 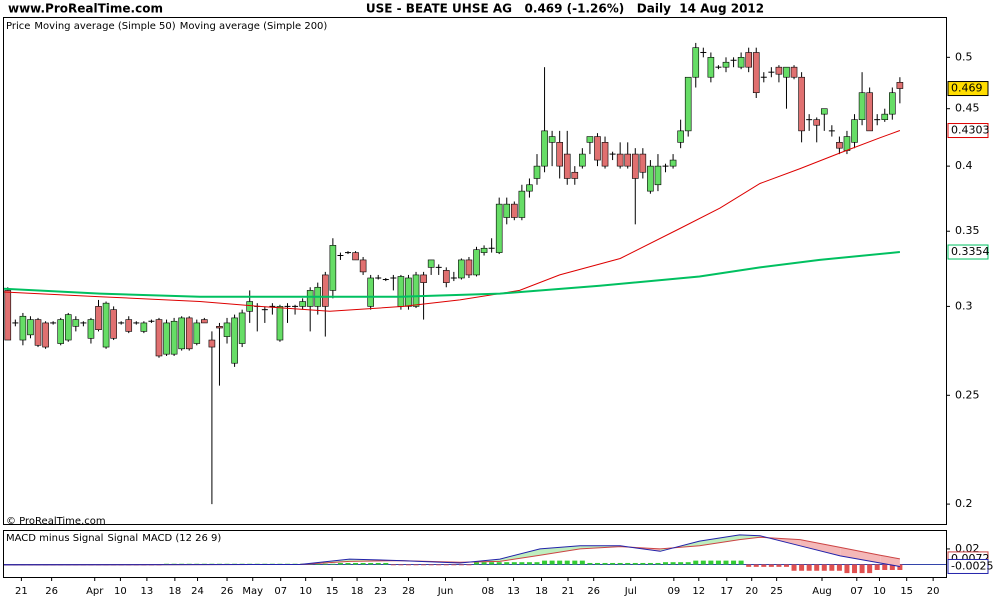 I want to click on x-tick-label: 21, so click(x=21, y=591).